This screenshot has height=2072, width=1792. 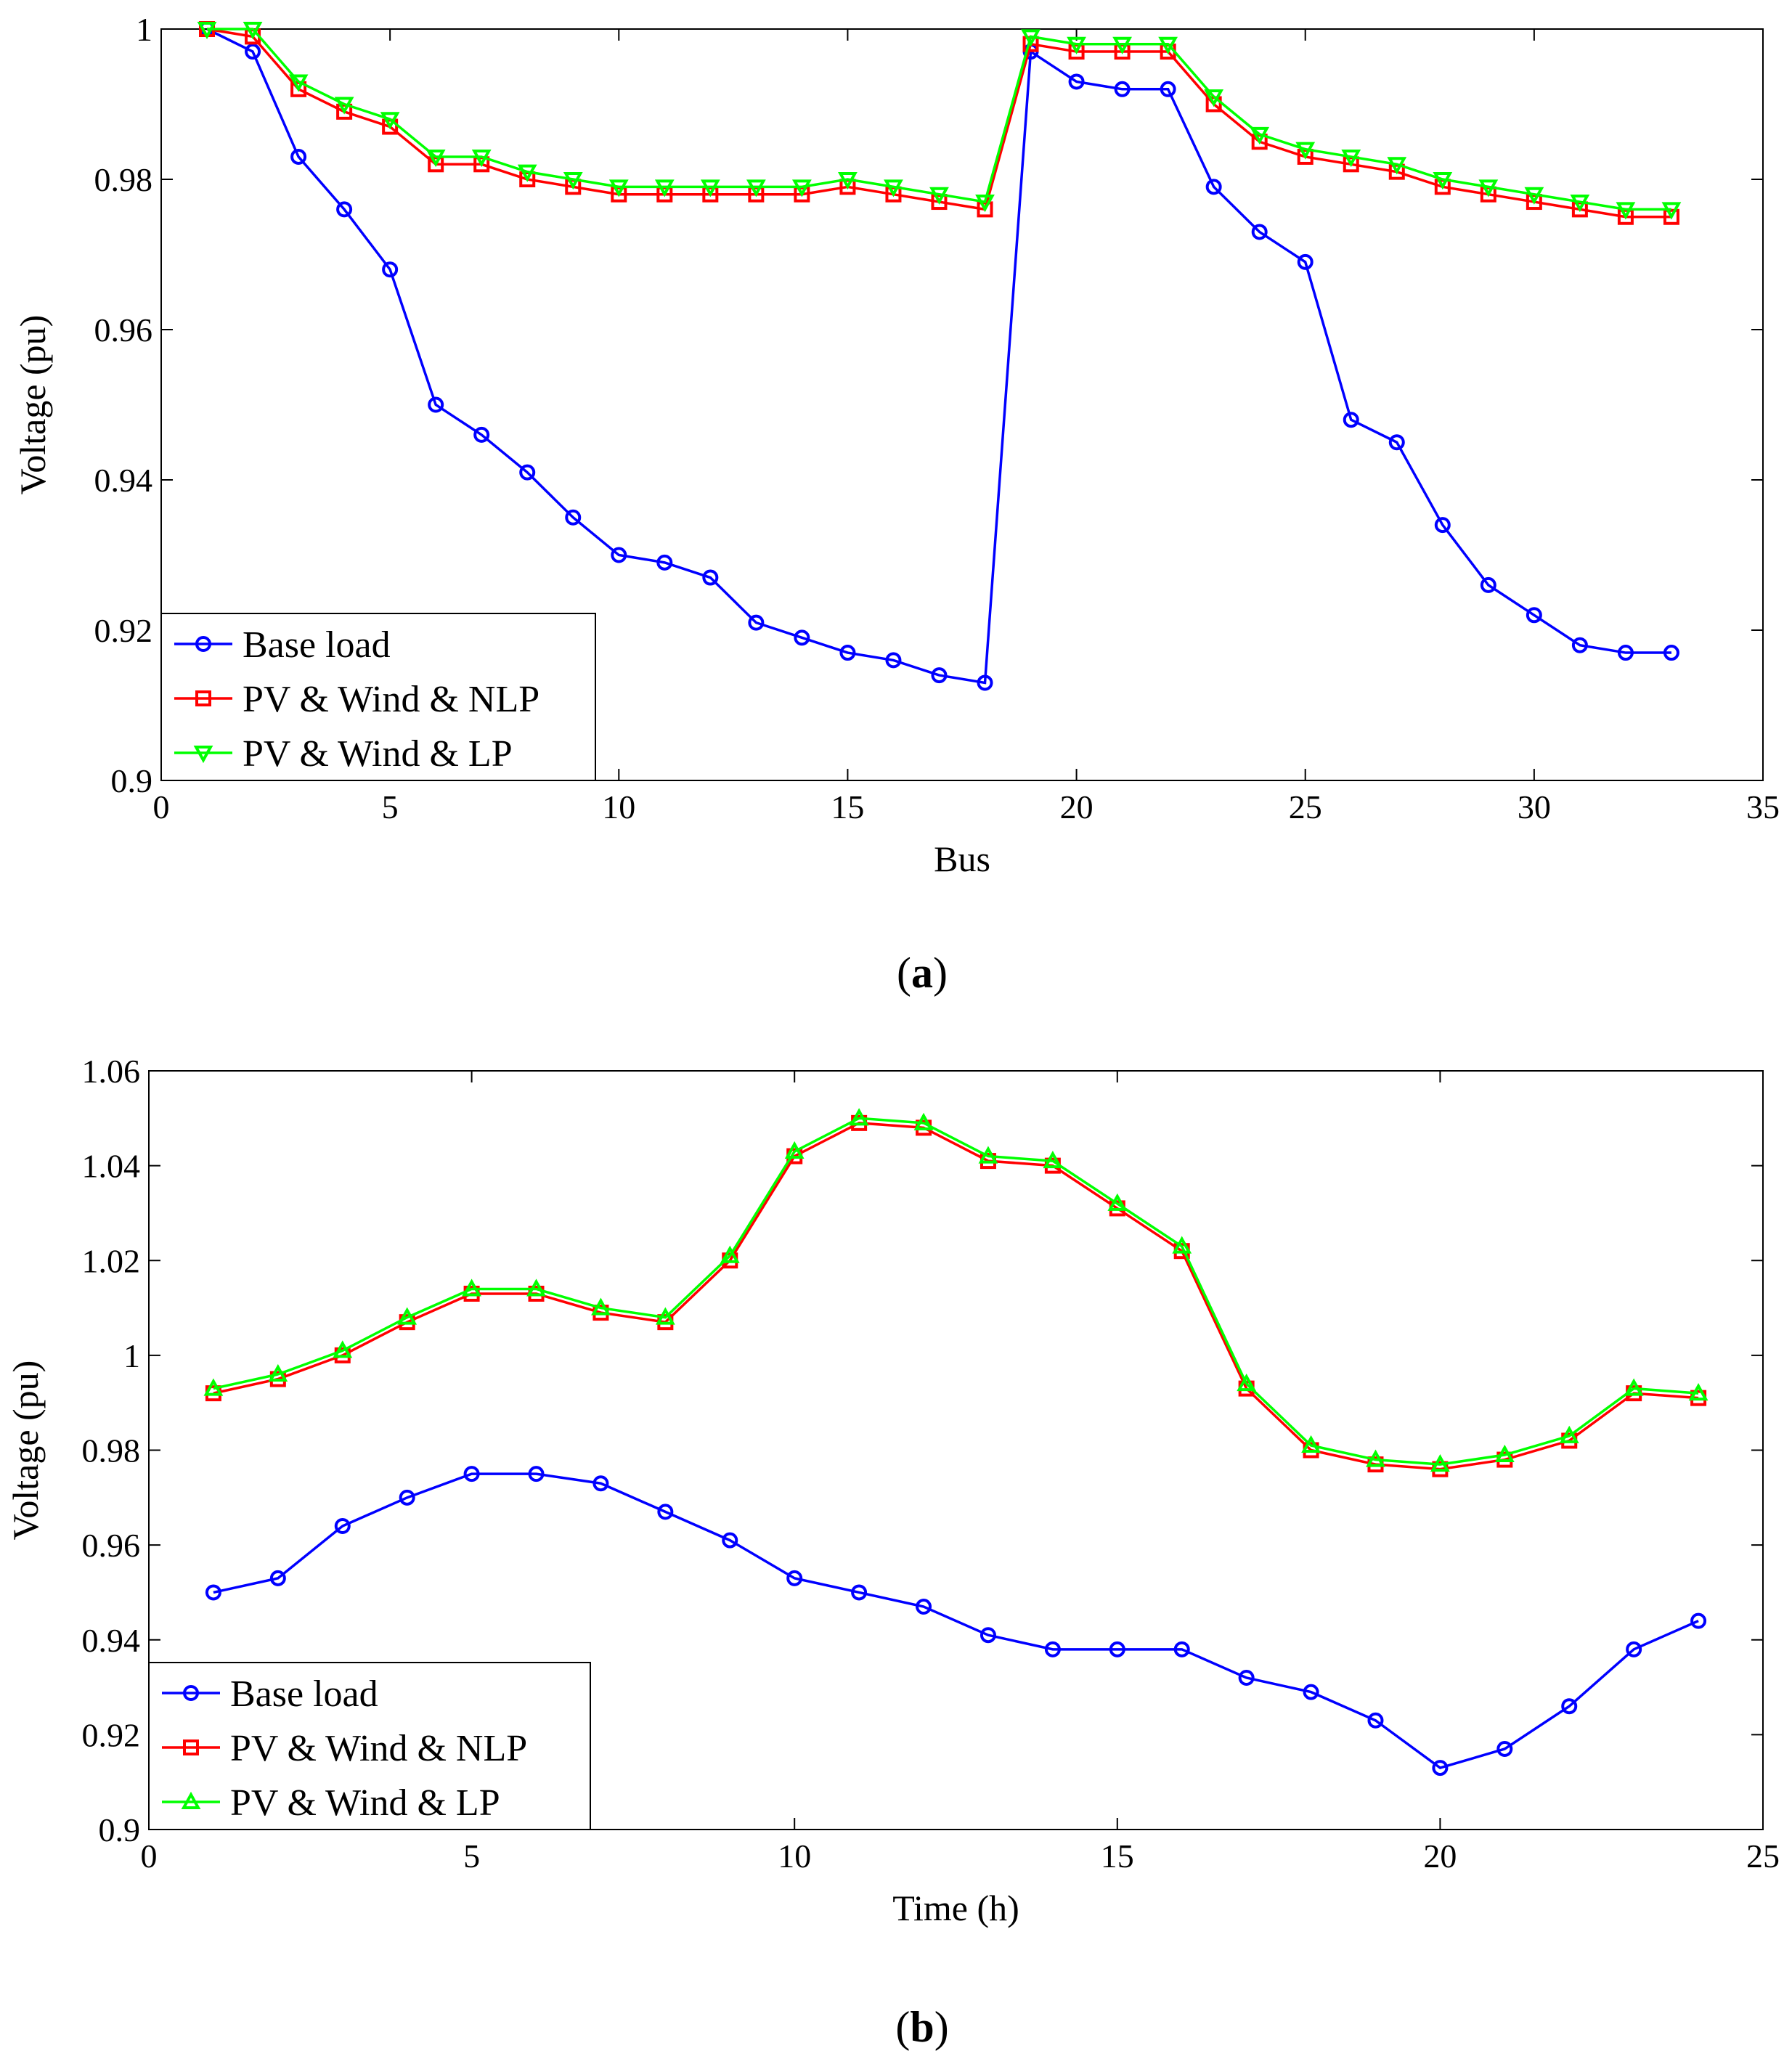 I want to click on x-tick-label: 25, so click(x=1305, y=806).